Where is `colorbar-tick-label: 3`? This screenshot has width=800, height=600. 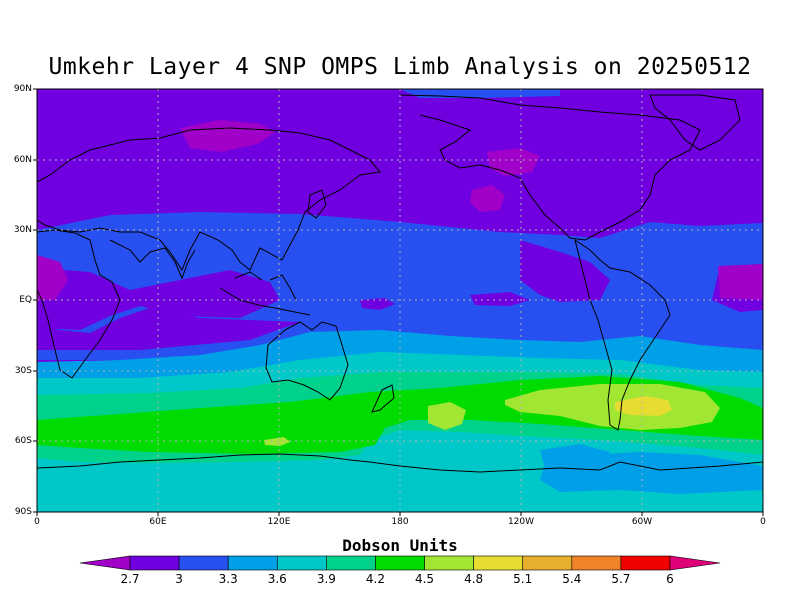 colorbar-tick-label: 3 is located at coordinates (179, 579).